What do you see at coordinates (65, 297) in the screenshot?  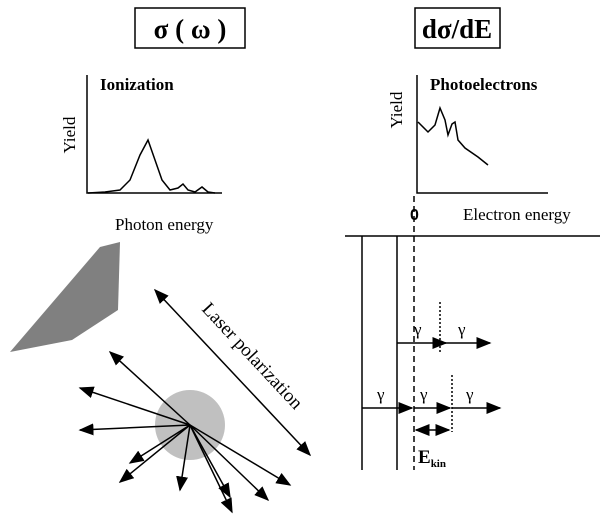 I see `detector` at bounding box center [65, 297].